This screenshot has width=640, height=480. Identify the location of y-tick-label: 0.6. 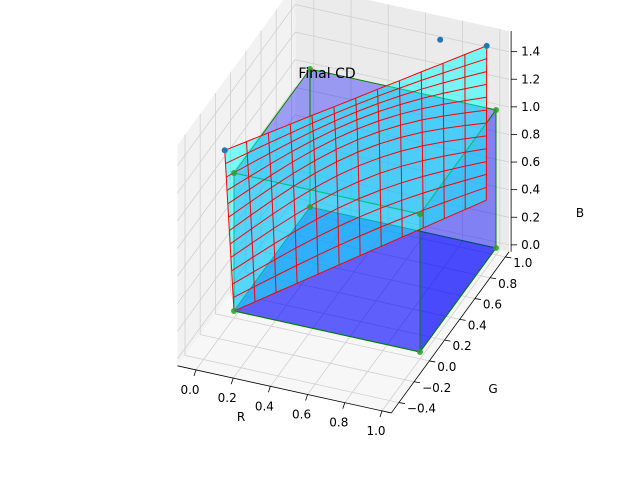
(492, 305).